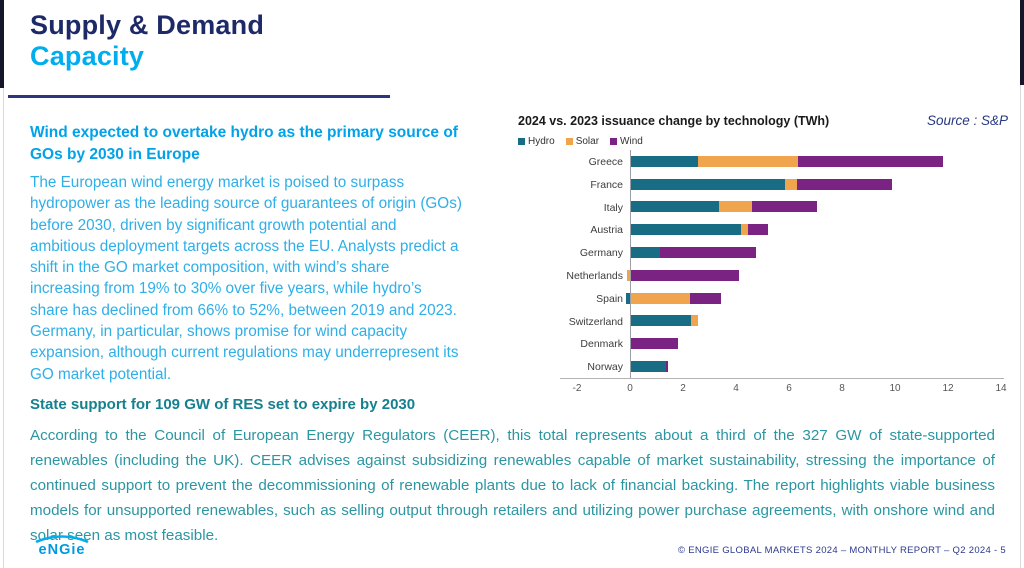 The image size is (1024, 568). Describe the element at coordinates (595, 321) in the screenshot. I see `category-label: Switzerland` at that location.